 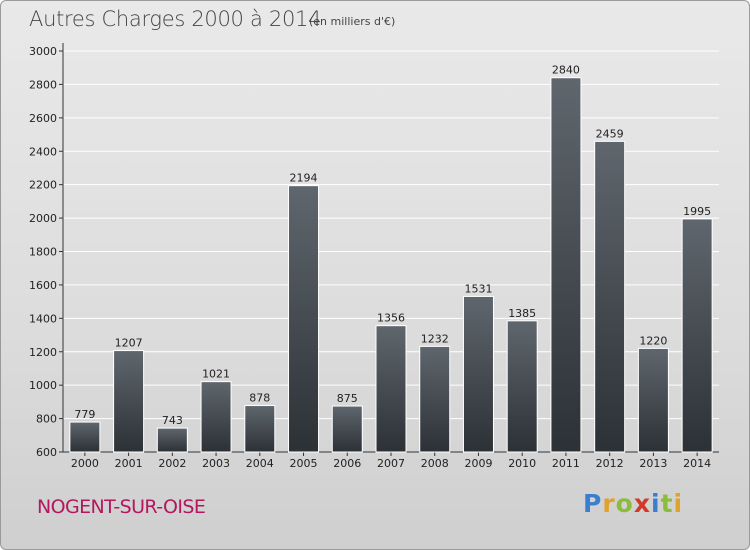 I want to click on data-label: 779, so click(x=84, y=414).